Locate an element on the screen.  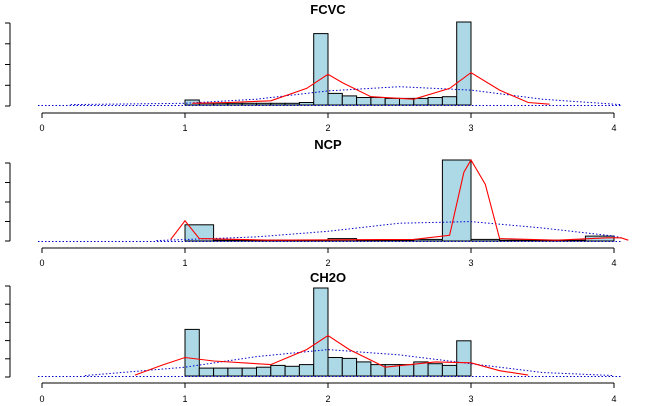
chart-title: CH2O is located at coordinates (328, 277).